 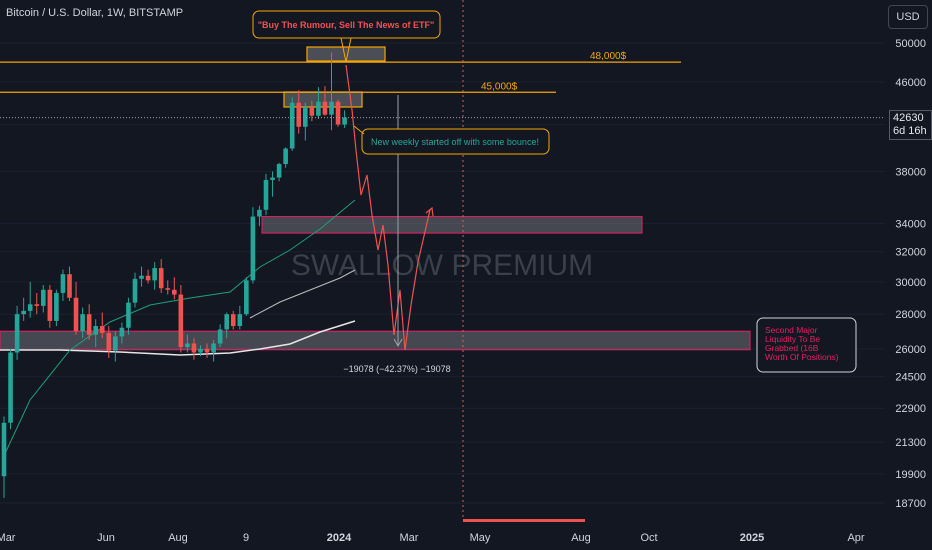 I want to click on x-tick-label: 2024, so click(x=339, y=538).